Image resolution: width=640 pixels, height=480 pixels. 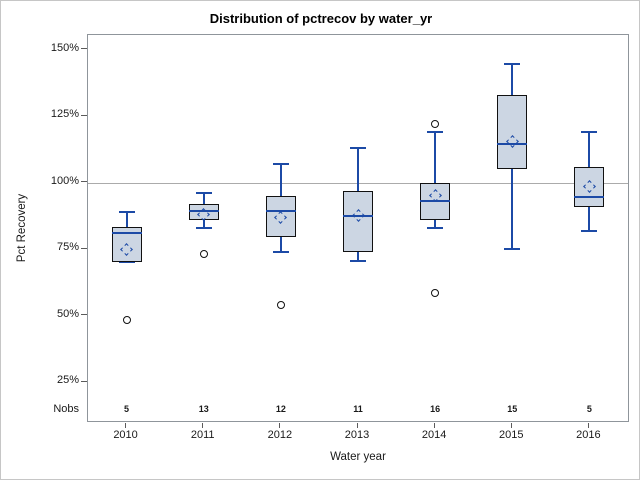 What do you see at coordinates (435, 157) in the screenshot?
I see `whisker-upper-2014` at bounding box center [435, 157].